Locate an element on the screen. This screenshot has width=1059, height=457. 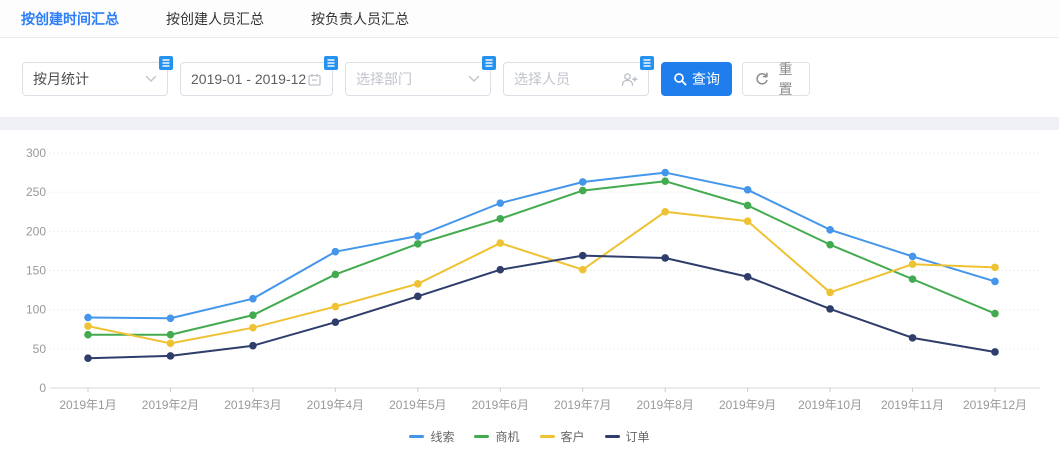
person-add-icon is located at coordinates (629, 79).